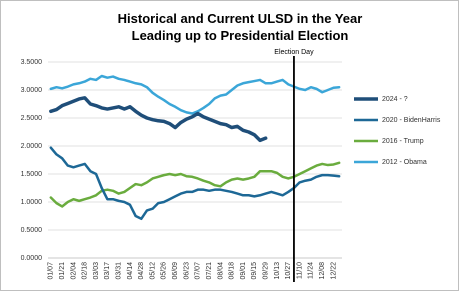 This screenshot has height=299, width=470. I want to click on y-tick-label: 1.0000, so click(32, 202).